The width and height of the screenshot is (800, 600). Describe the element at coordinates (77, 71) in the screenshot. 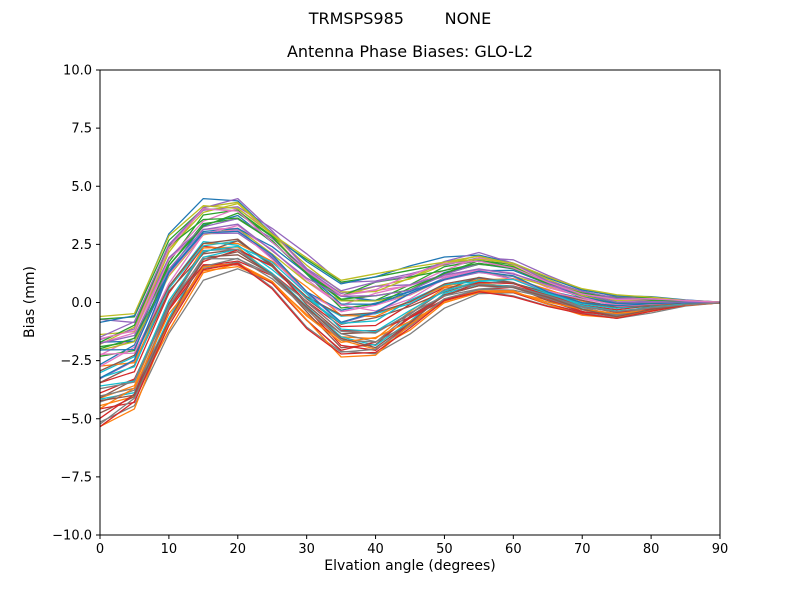

I see `y-tick-label: 10.0` at that location.